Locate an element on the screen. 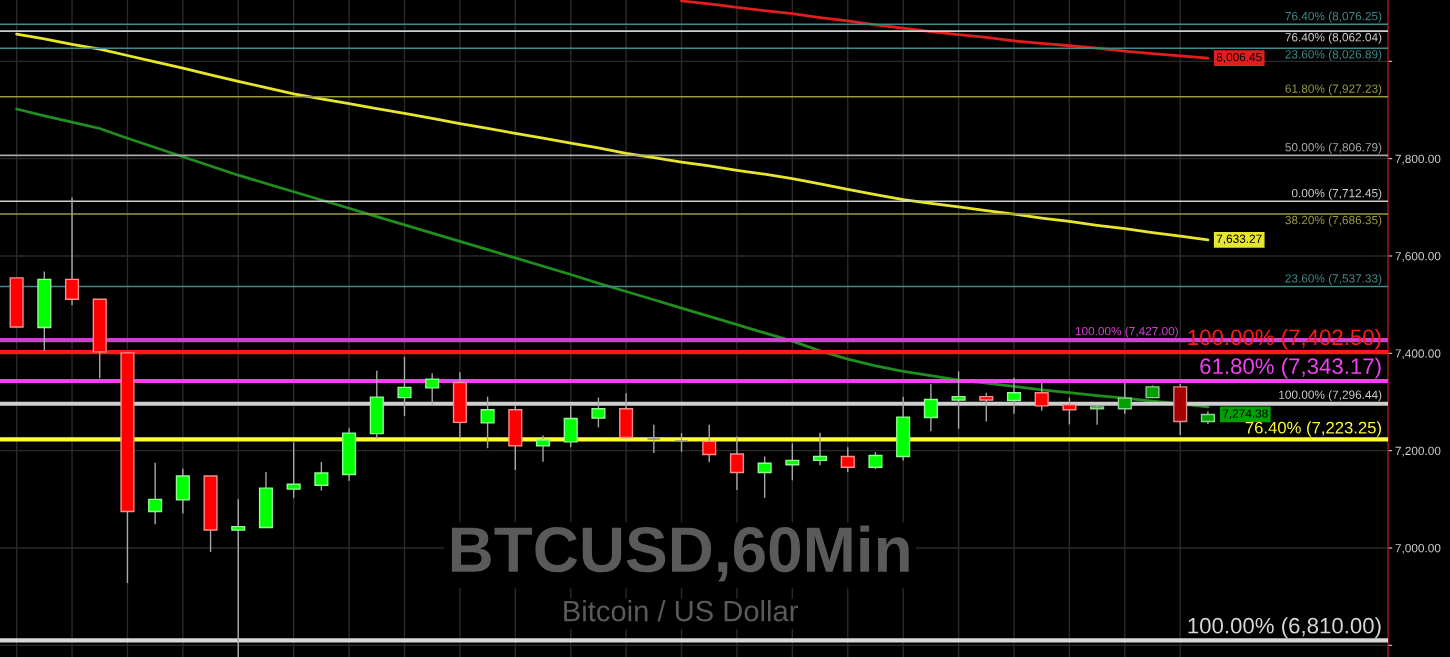 This screenshot has width=1450, height=657. ref-line-label: 0.00% (7,712.45) is located at coordinates (1336, 194).